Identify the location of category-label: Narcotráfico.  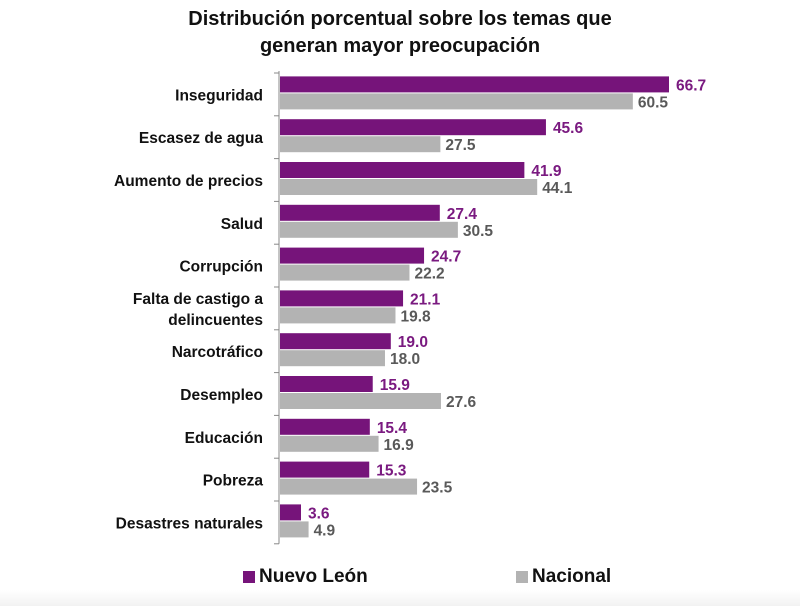
(217, 352).